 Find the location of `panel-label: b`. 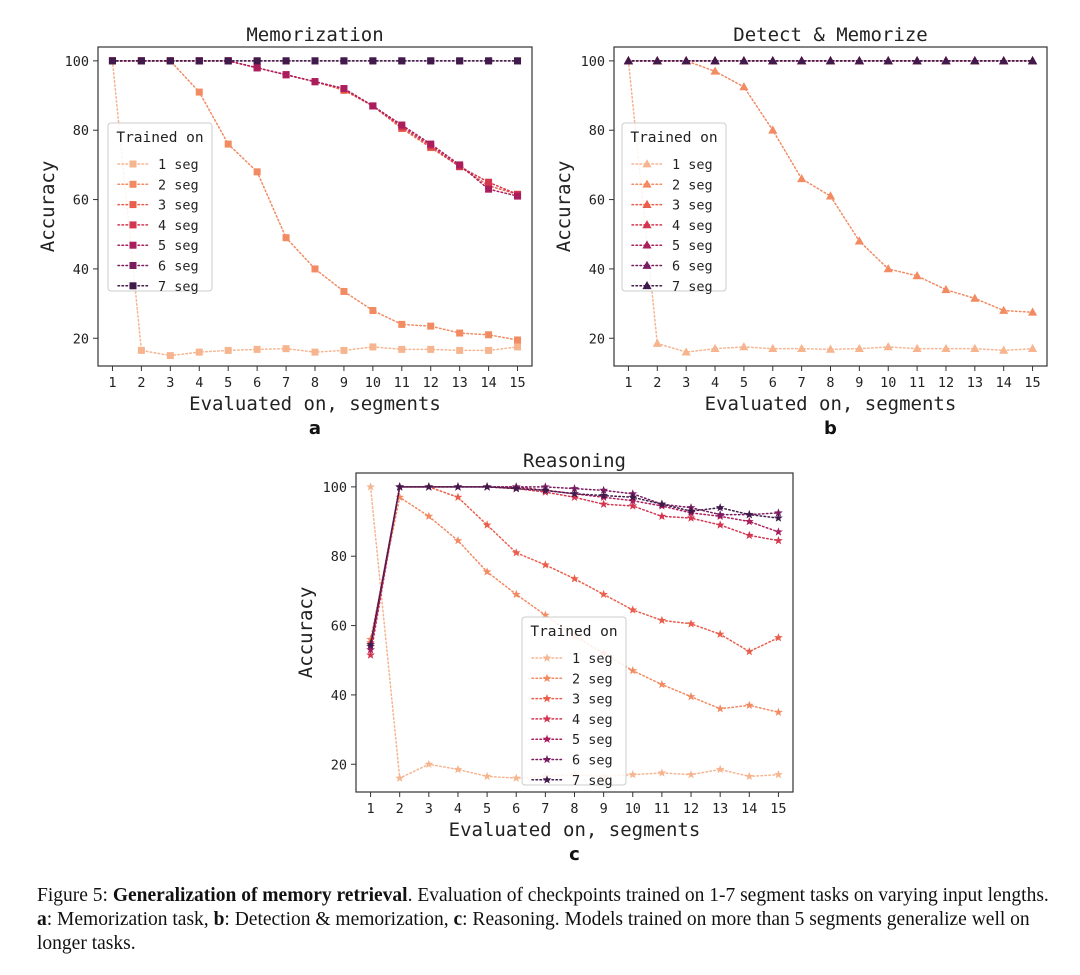

panel-label: b is located at coordinates (830, 428).